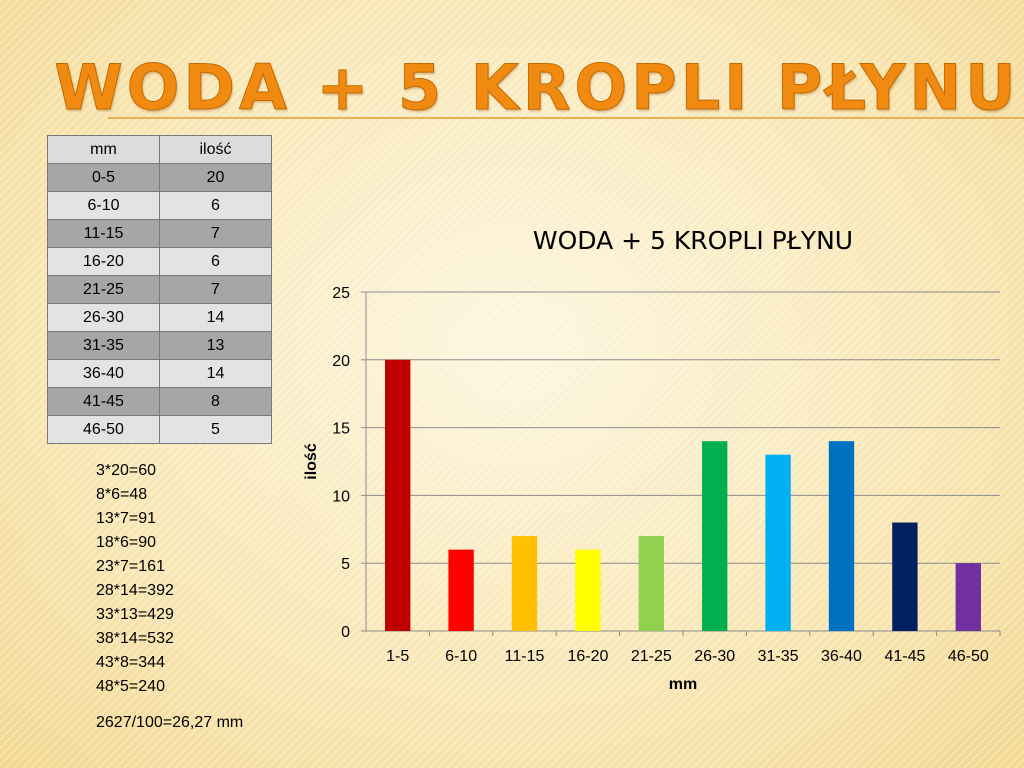  Describe the element at coordinates (525, 656) in the screenshot. I see `x-tick-label: 11-15` at that location.